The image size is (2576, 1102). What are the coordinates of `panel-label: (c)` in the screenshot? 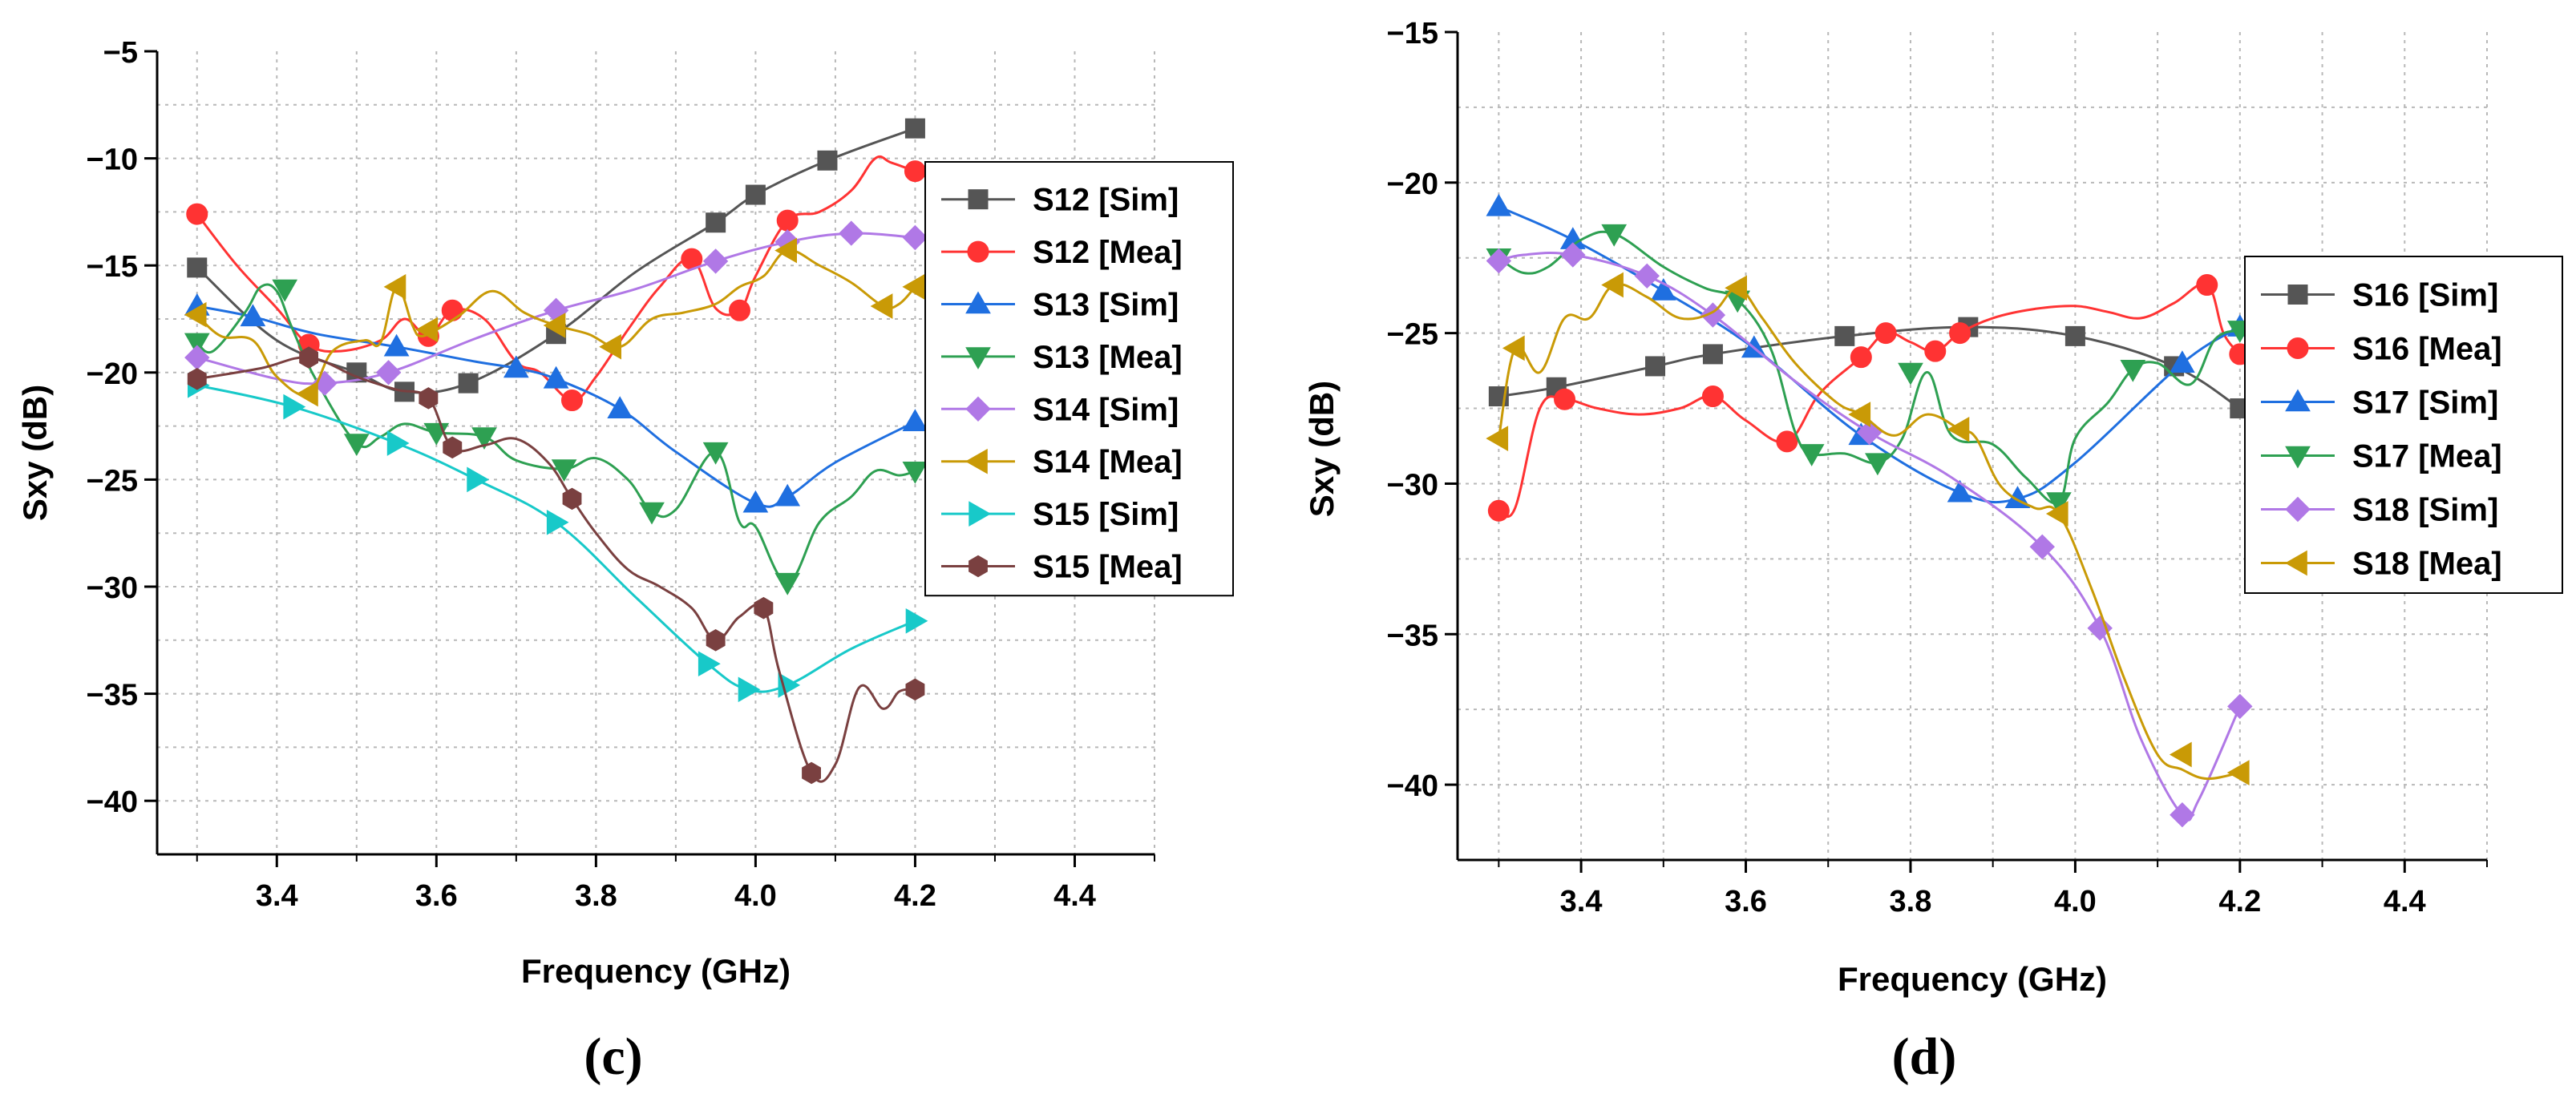 It's located at (613, 1056).